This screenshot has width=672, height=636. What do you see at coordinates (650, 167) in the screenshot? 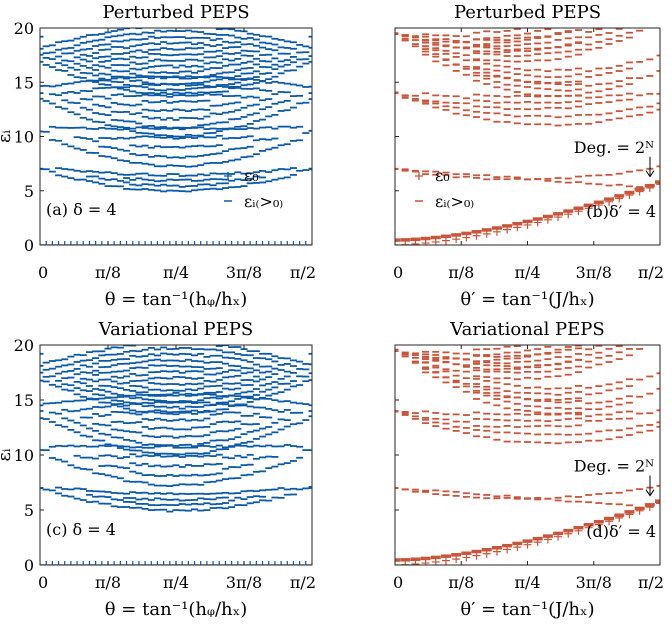
I see `degeneracy-arrow` at bounding box center [650, 167].